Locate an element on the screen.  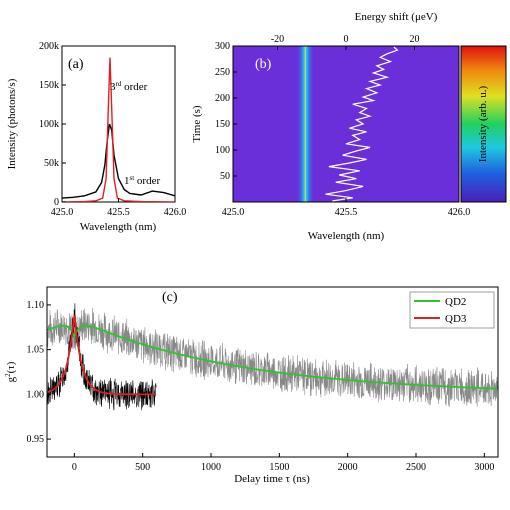
panel-a-ytick-label: 200k is located at coordinates (49, 46).